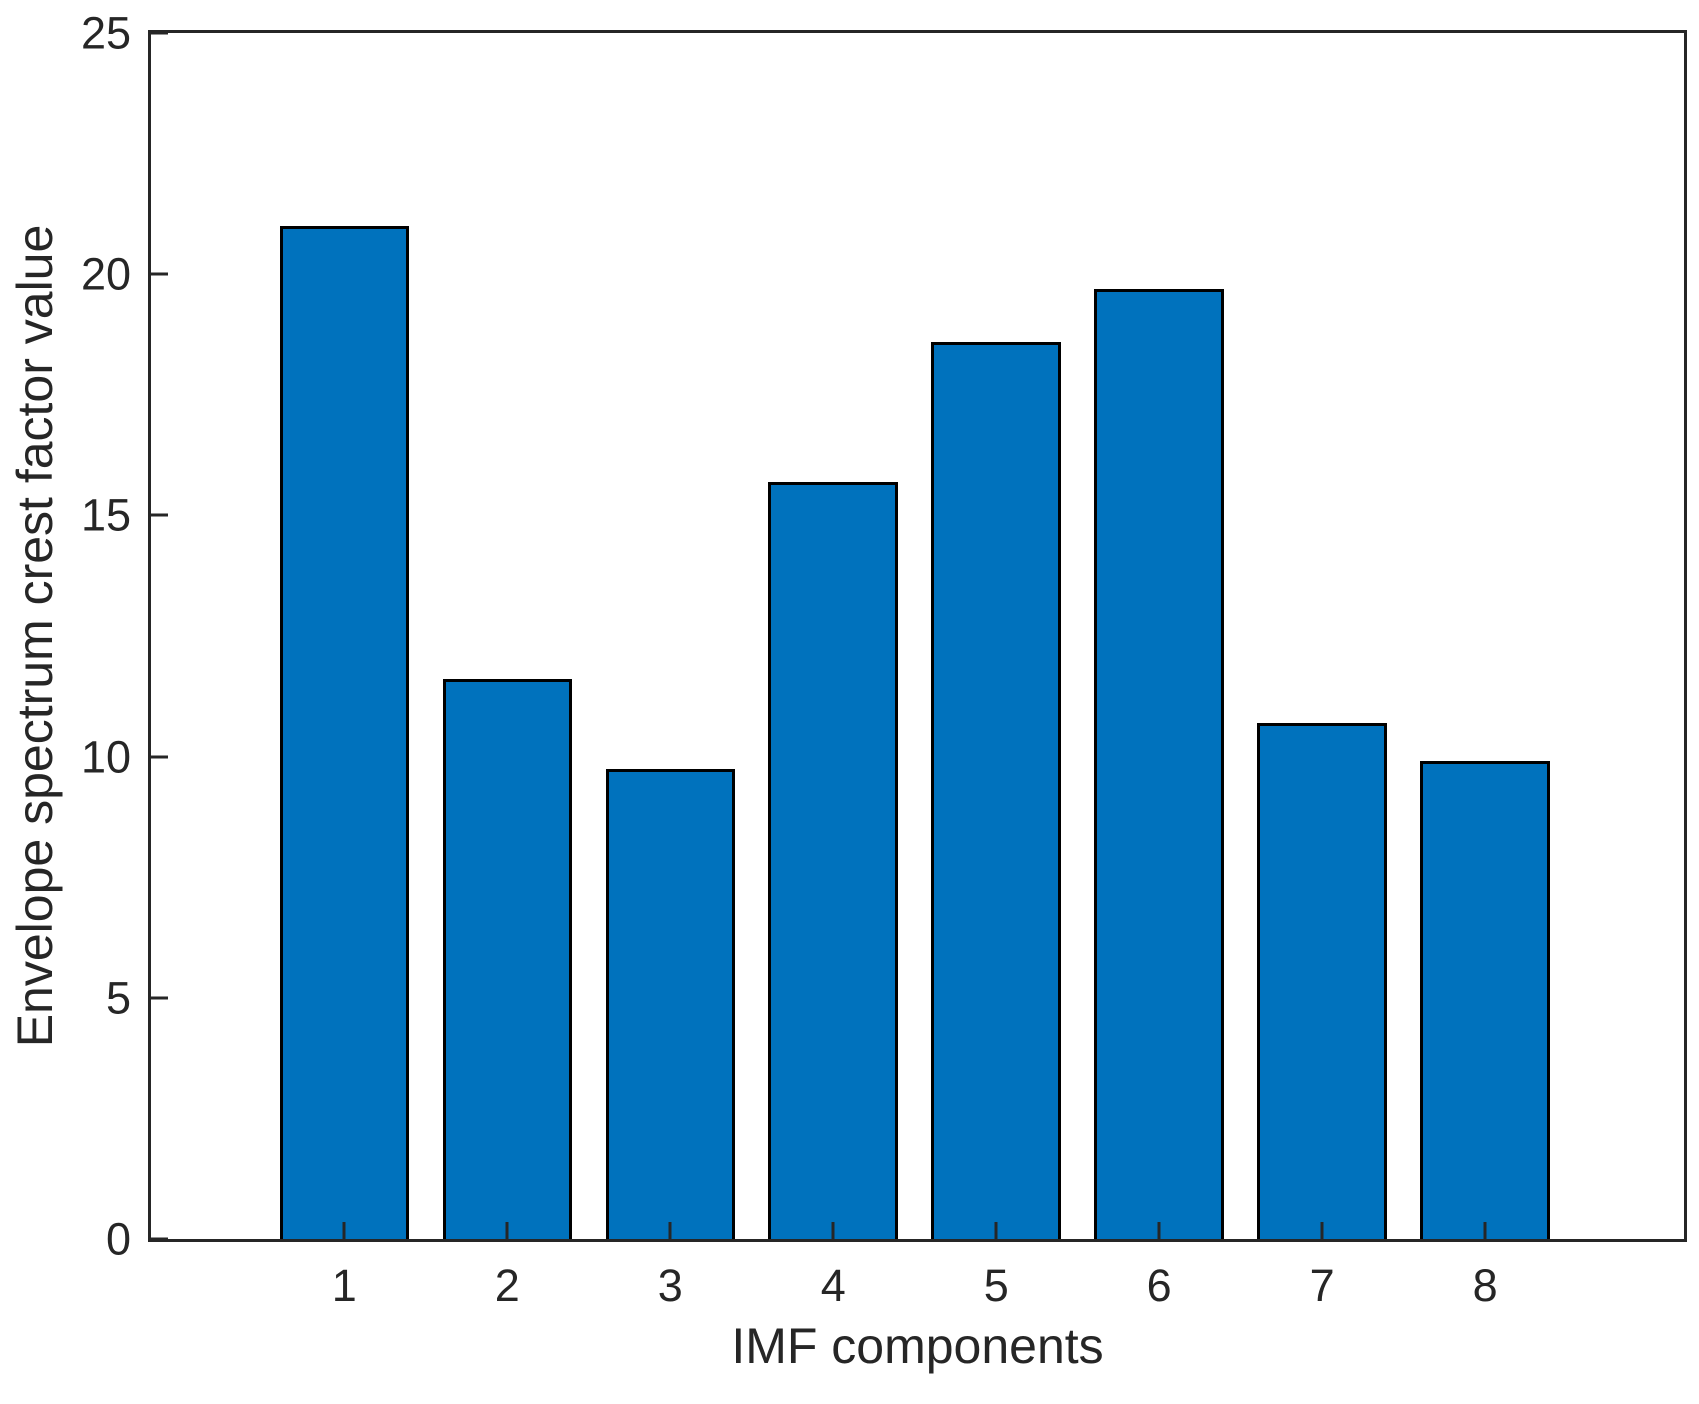 The height and width of the screenshot is (1404, 1699). Describe the element at coordinates (35, 636) in the screenshot. I see `y-axis-title: Envelope spectrum crest factor value` at that location.